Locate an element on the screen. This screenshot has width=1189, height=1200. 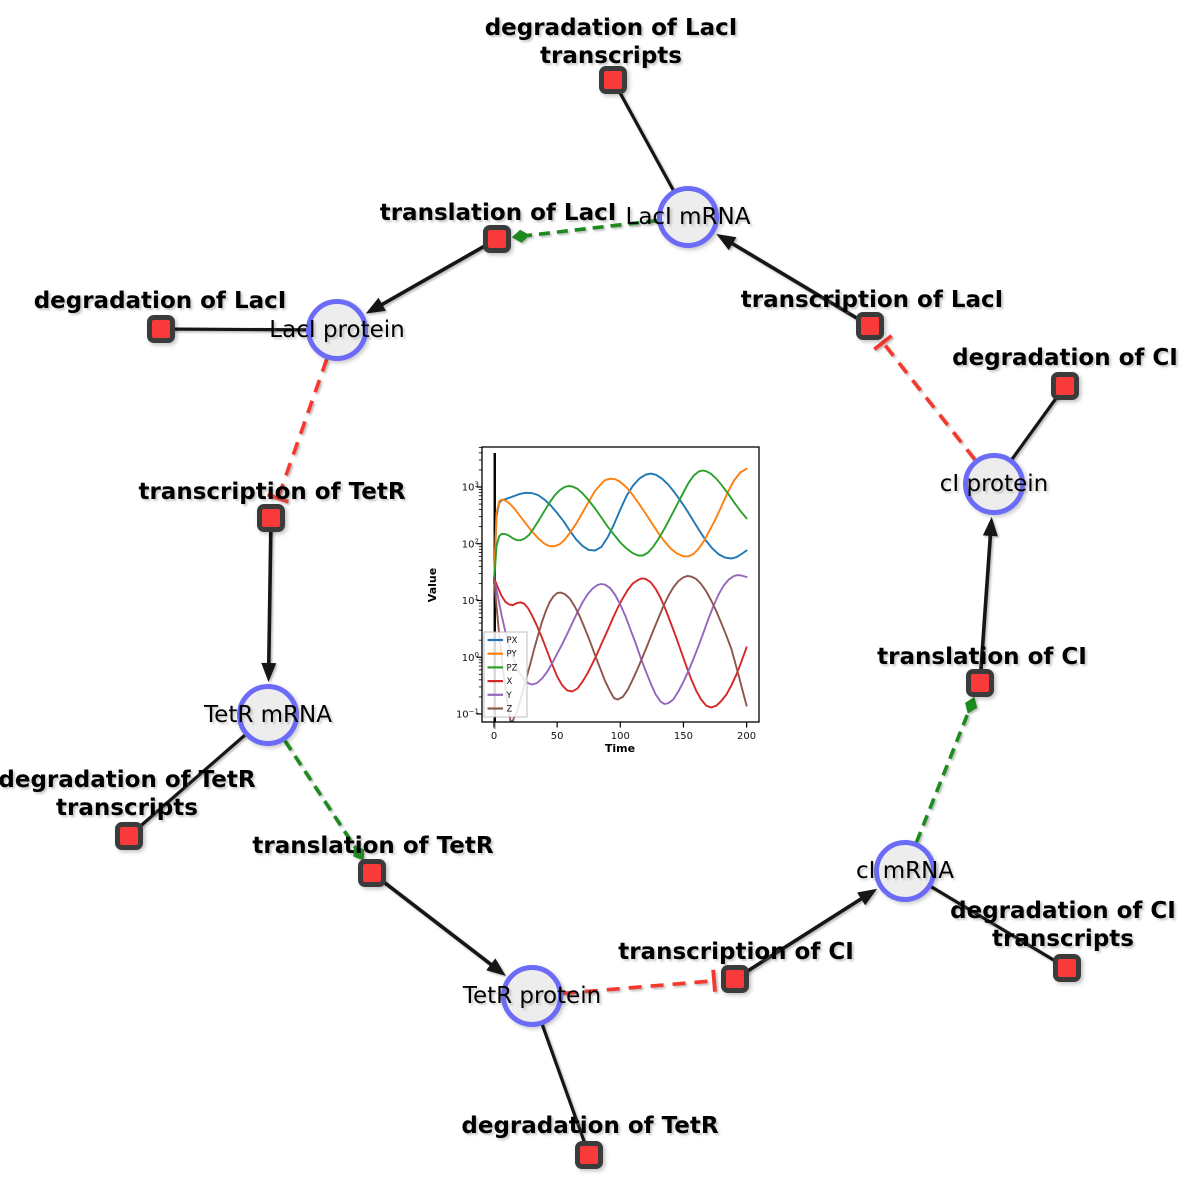
reaction-label-transcription_tetr: transcription of TetR is located at coordinates (271, 492).